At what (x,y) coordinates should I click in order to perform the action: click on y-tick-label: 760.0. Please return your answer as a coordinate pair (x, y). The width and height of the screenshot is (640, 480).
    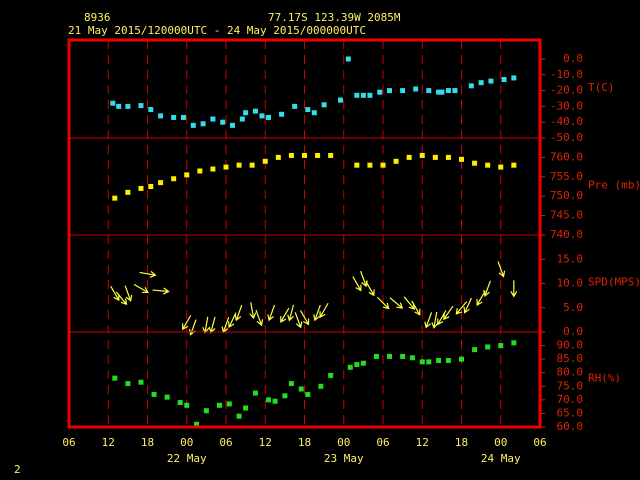
    Looking at the image, I should click on (566, 156).